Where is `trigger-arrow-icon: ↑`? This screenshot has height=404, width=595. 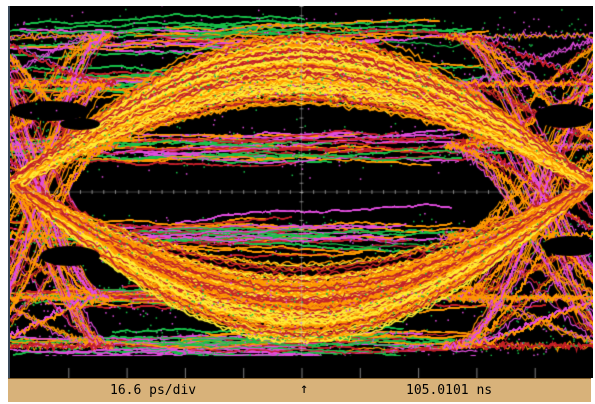
trigger-arrow-icon: ↑ is located at coordinates (304, 389).